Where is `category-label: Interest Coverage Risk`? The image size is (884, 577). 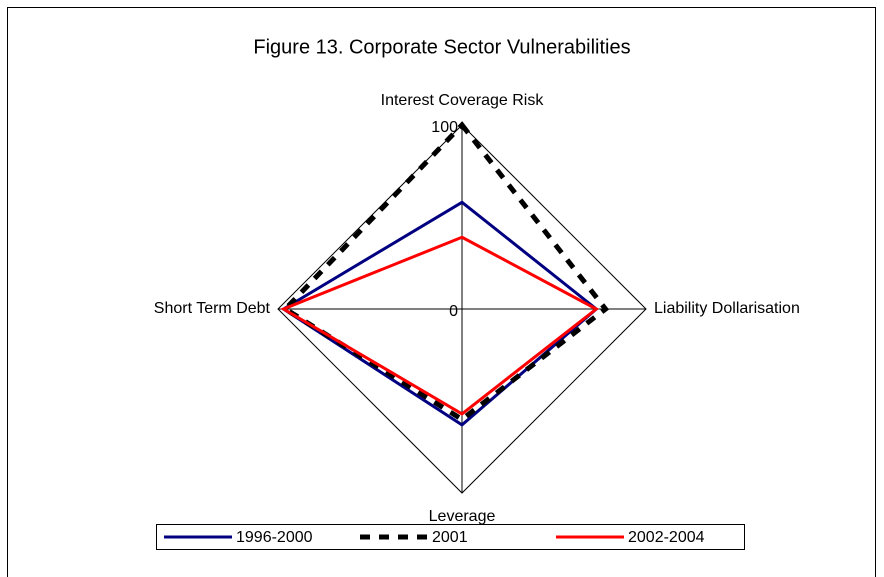 category-label: Interest Coverage Risk is located at coordinates (463, 100).